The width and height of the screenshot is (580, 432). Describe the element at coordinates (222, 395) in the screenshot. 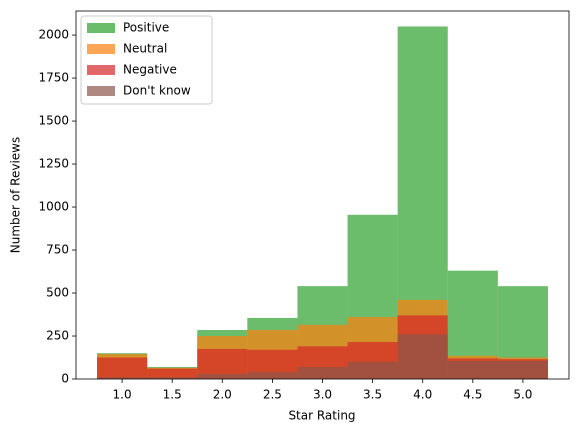

I see `x-tick-label: 2.0` at that location.